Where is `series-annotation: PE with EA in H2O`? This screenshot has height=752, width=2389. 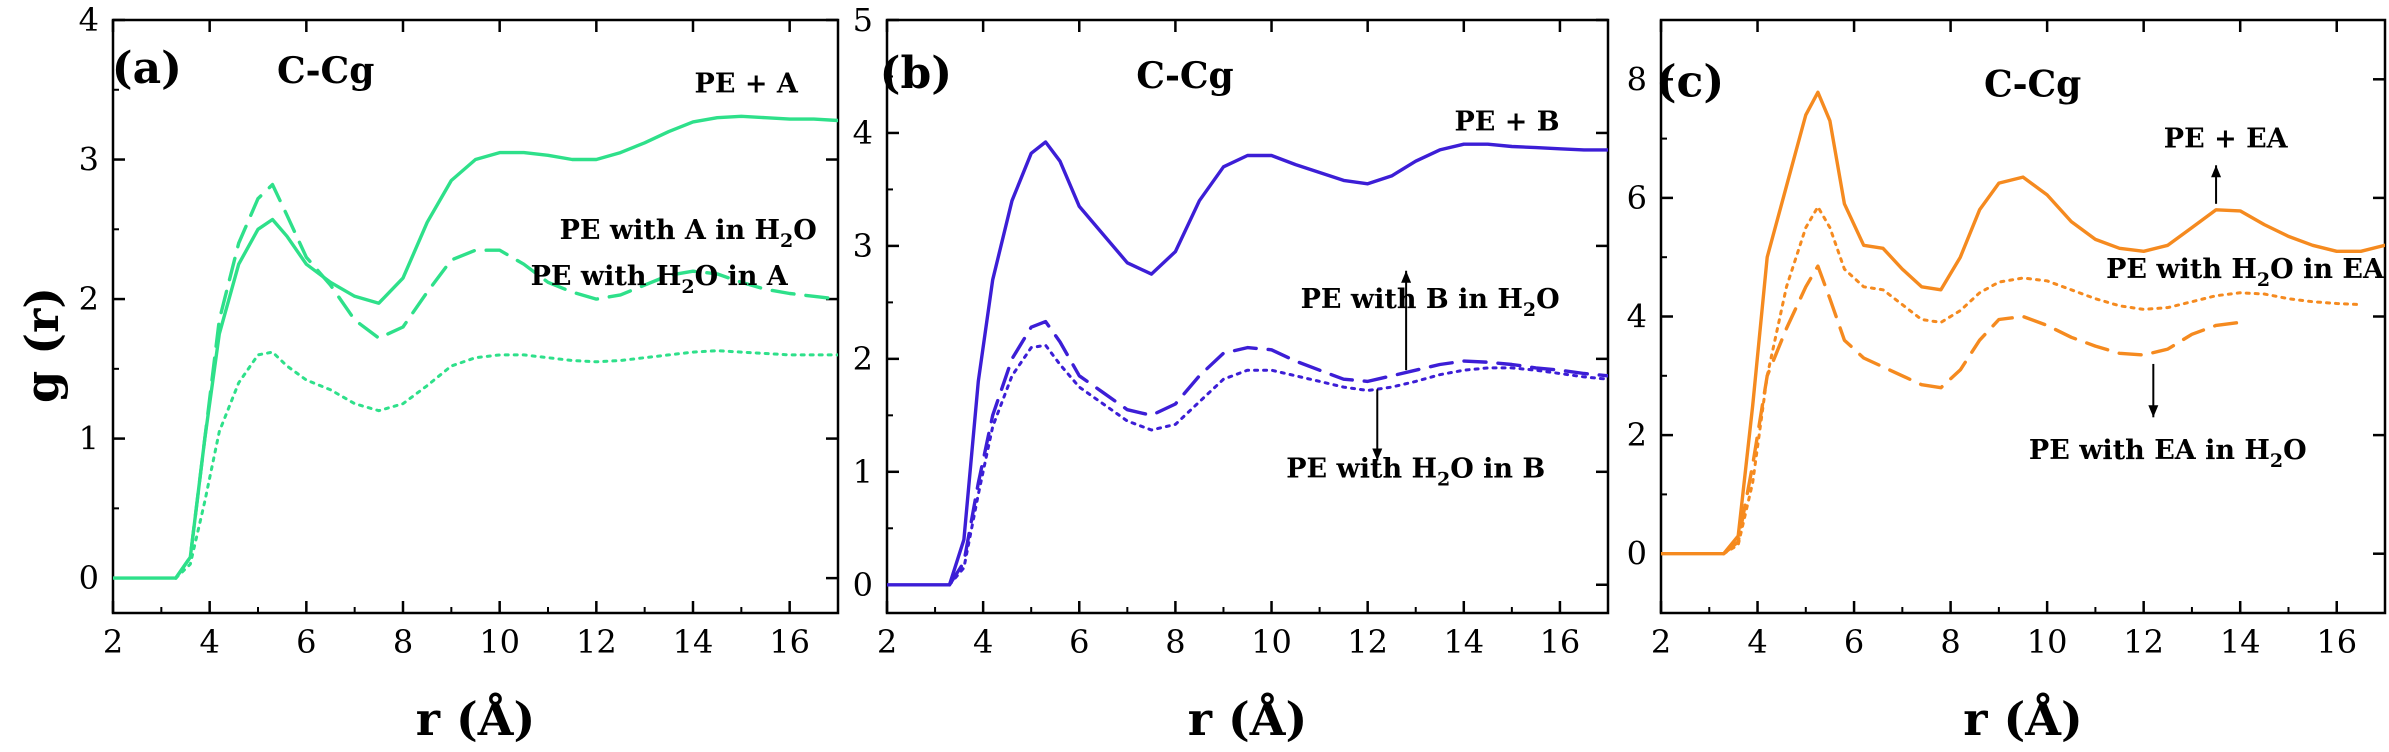
series-annotation: PE with EA in H2O is located at coordinates (2168, 453).